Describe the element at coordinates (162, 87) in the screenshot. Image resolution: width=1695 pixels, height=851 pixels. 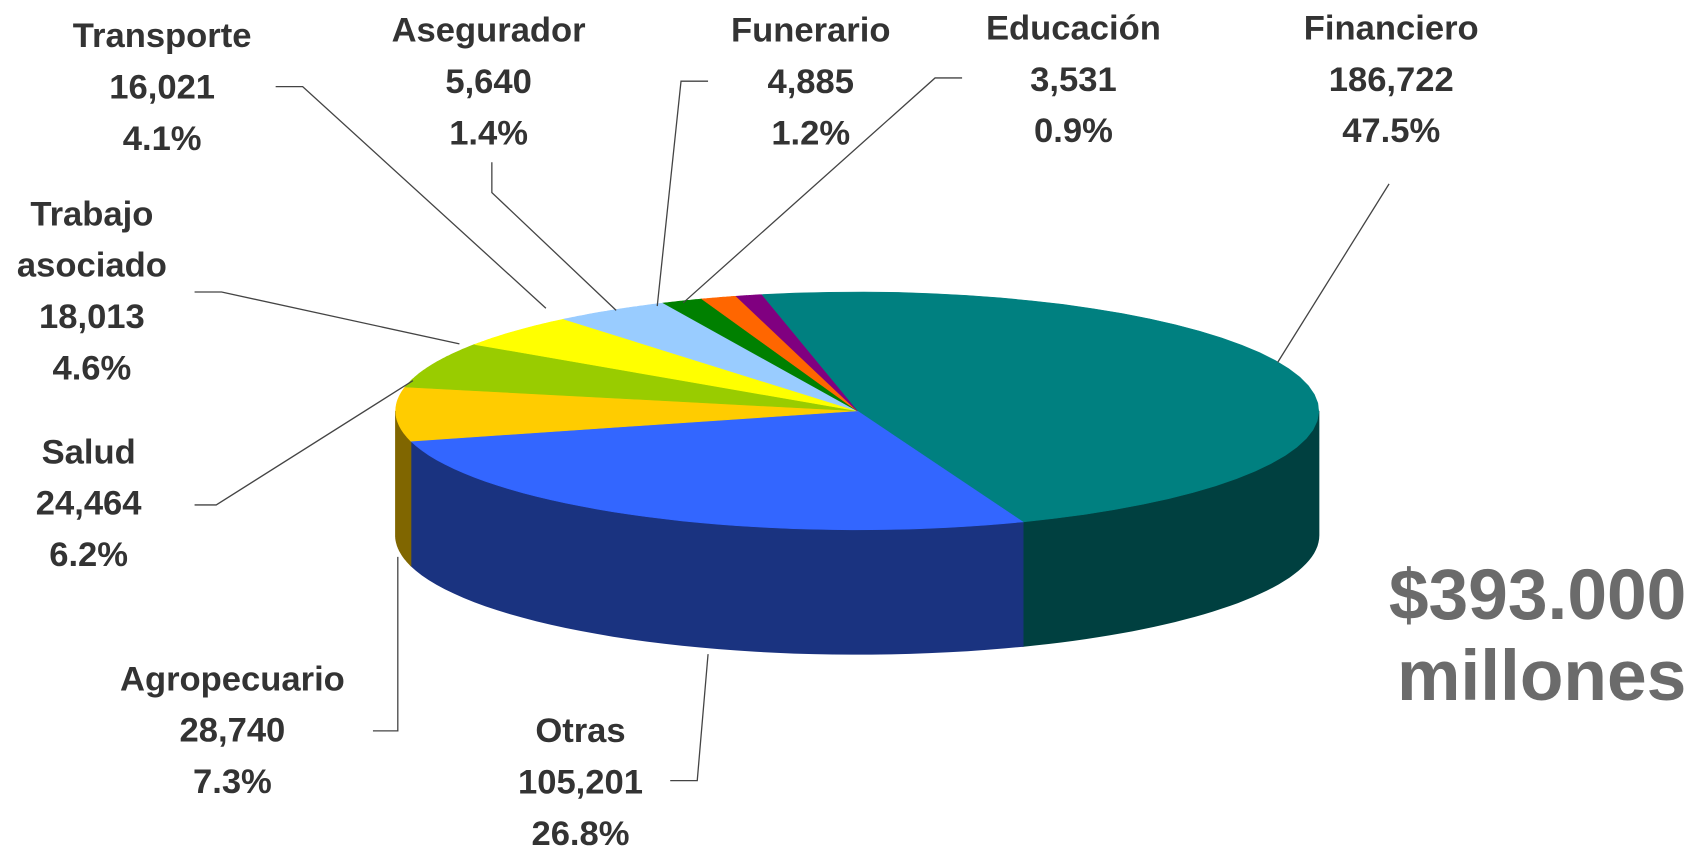
I see `value-label: 16,021` at that location.